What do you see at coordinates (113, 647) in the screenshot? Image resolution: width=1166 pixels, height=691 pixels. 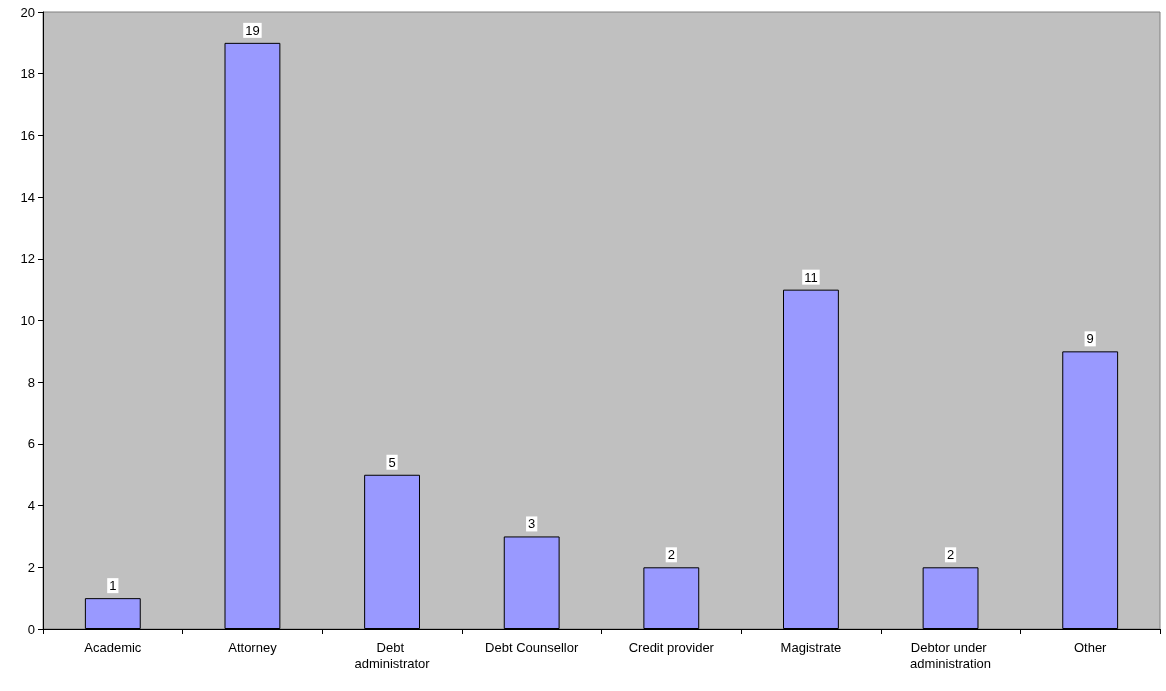 I see `x-tick-label: Academic` at bounding box center [113, 647].